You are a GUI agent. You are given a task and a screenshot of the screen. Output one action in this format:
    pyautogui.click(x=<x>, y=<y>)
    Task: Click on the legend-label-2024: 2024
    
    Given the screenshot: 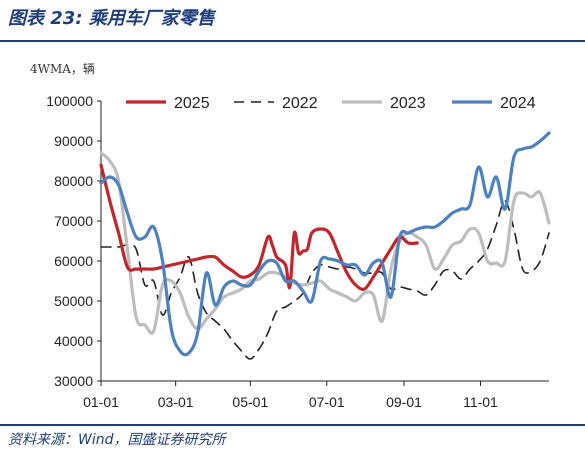 What is the action you would take?
    pyautogui.click(x=518, y=103)
    